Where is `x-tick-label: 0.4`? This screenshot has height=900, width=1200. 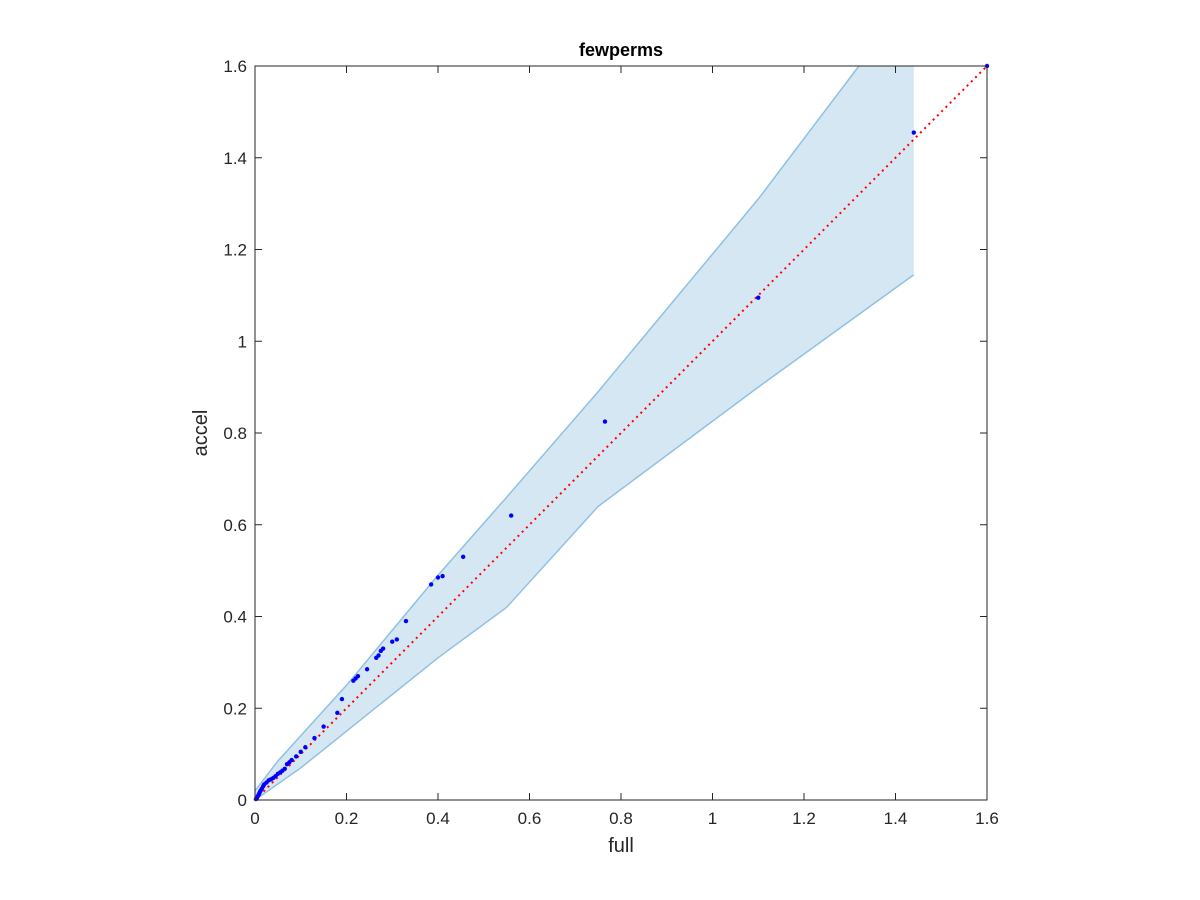 x-tick-label: 0.4 is located at coordinates (438, 818).